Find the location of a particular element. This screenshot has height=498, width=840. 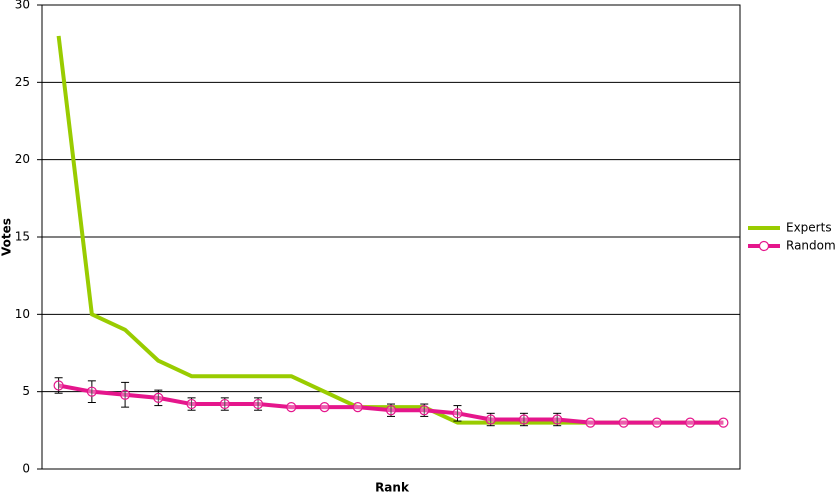

y-tick-label: 5 is located at coordinates (26, 391).